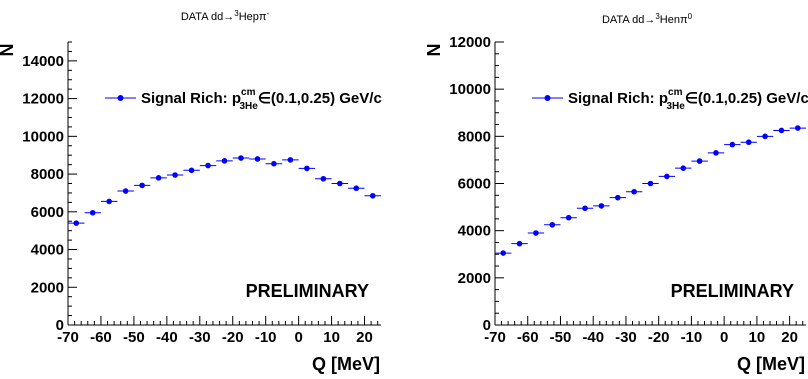 The height and width of the screenshot is (379, 808). What do you see at coordinates (647, 19) in the screenshot?
I see `chart-title: DATA dd→3Henπ0` at bounding box center [647, 19].